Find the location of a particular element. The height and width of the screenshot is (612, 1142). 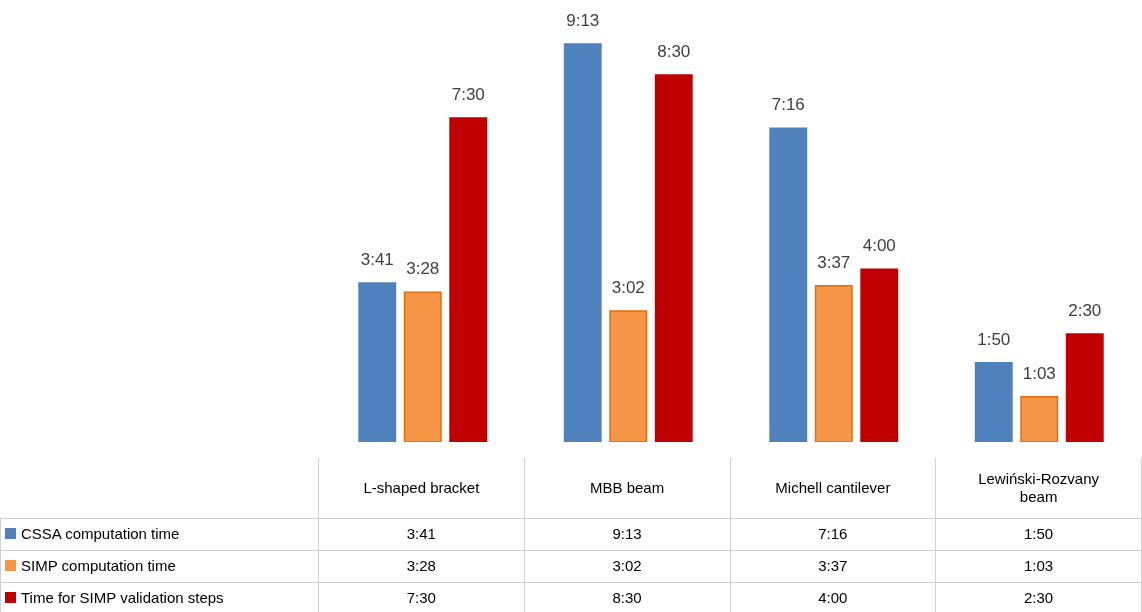

data-label: 3:28 is located at coordinates (421, 566).